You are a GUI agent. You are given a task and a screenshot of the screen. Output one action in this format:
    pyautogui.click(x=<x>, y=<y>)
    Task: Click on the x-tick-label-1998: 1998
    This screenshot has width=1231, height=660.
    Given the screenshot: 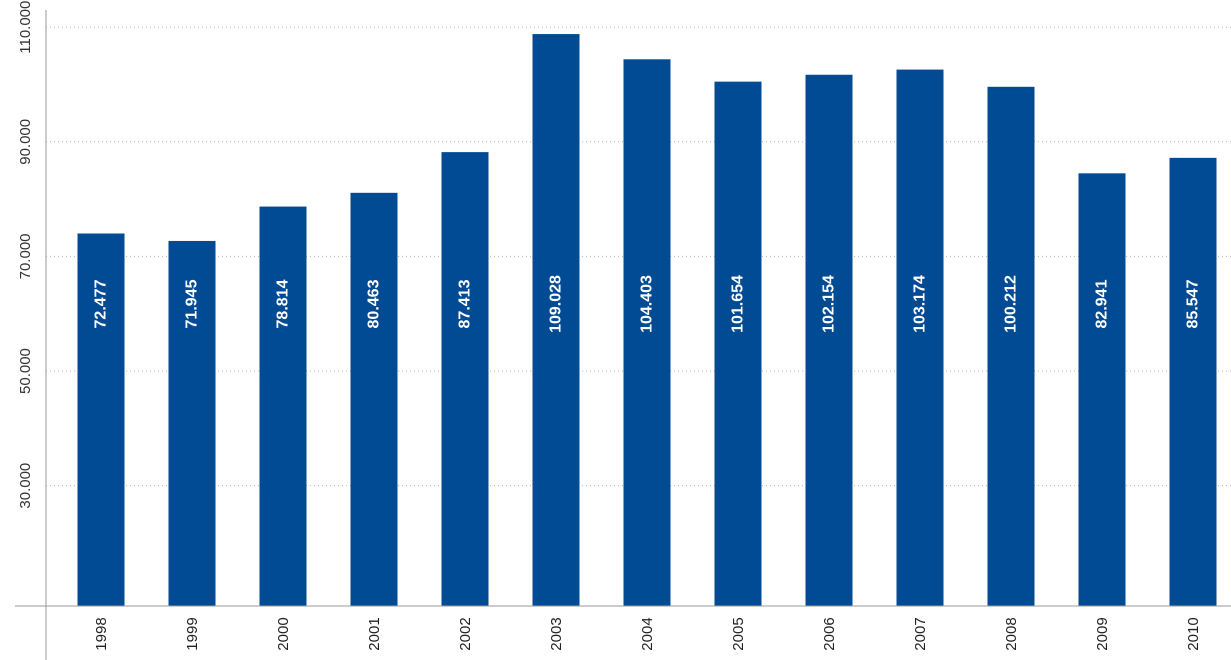 What is the action you would take?
    pyautogui.click(x=101, y=633)
    